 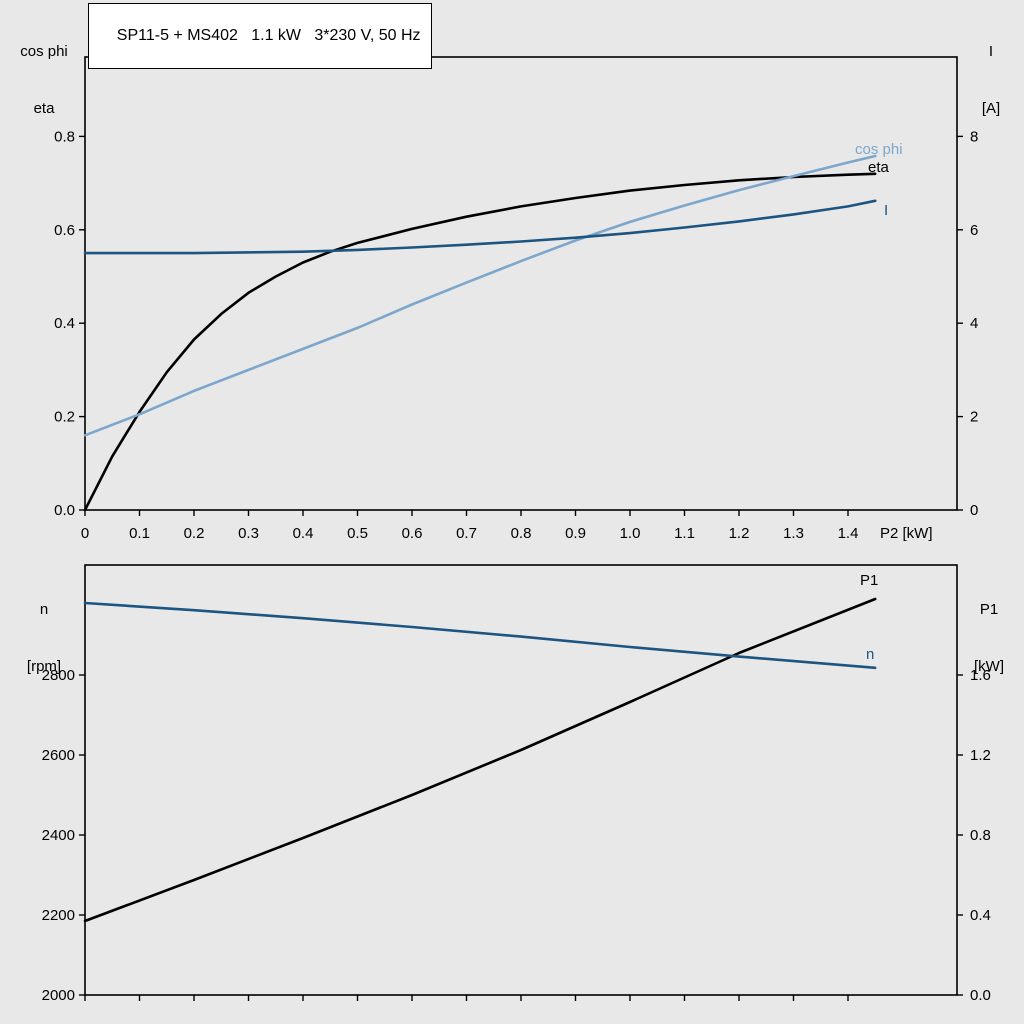 I want to click on x-tick-label: 0.4, so click(x=303, y=533).